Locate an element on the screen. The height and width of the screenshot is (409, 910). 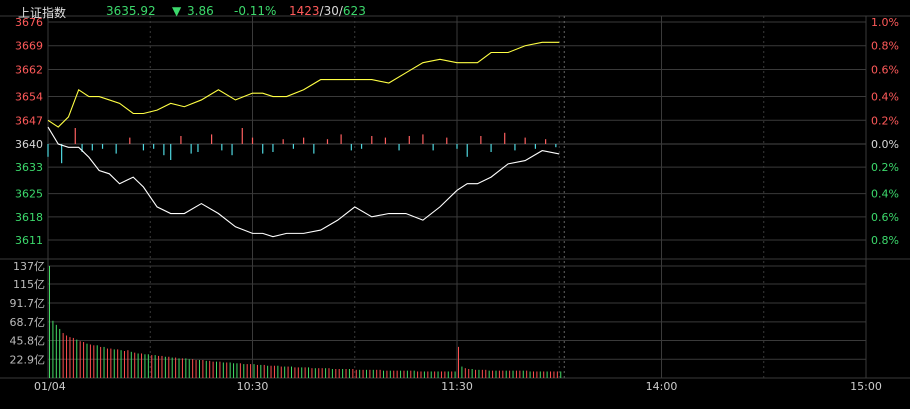
volume-tick-label: 45.8亿 is located at coordinates (28, 341).